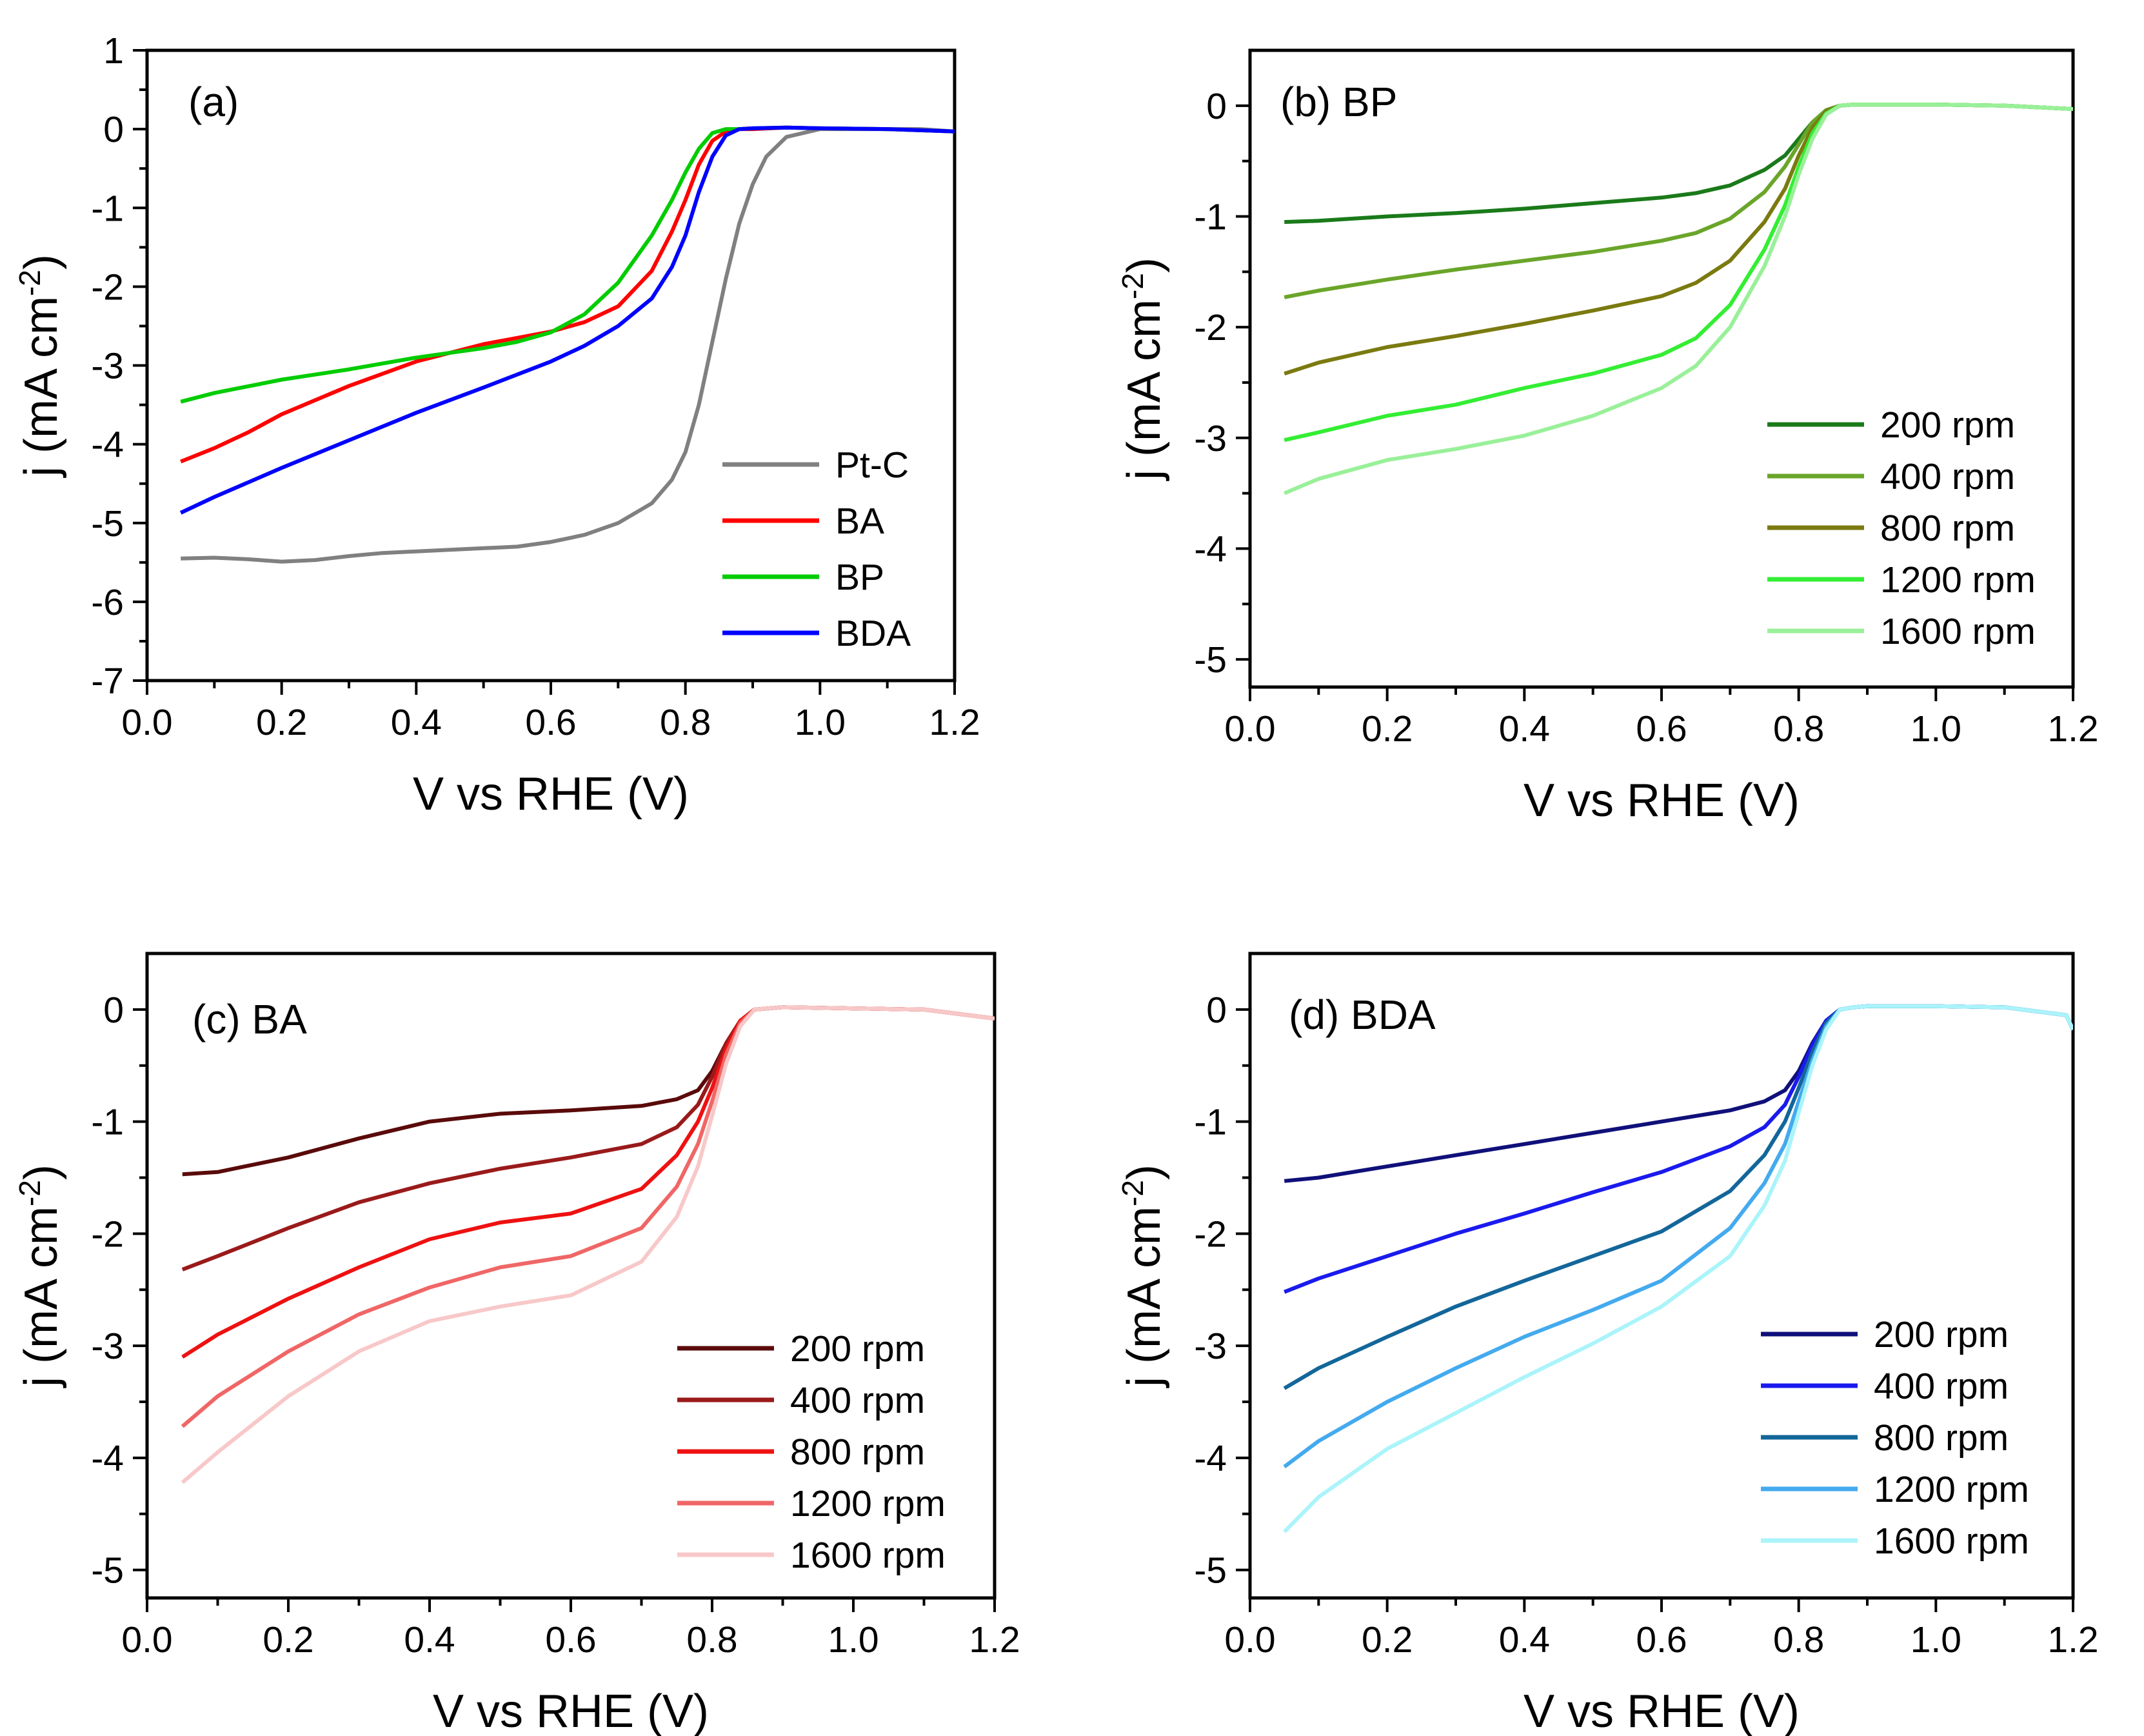 Image resolution: width=2144 pixels, height=1736 pixels. I want to click on series-line-pt-c, so click(568, 345).